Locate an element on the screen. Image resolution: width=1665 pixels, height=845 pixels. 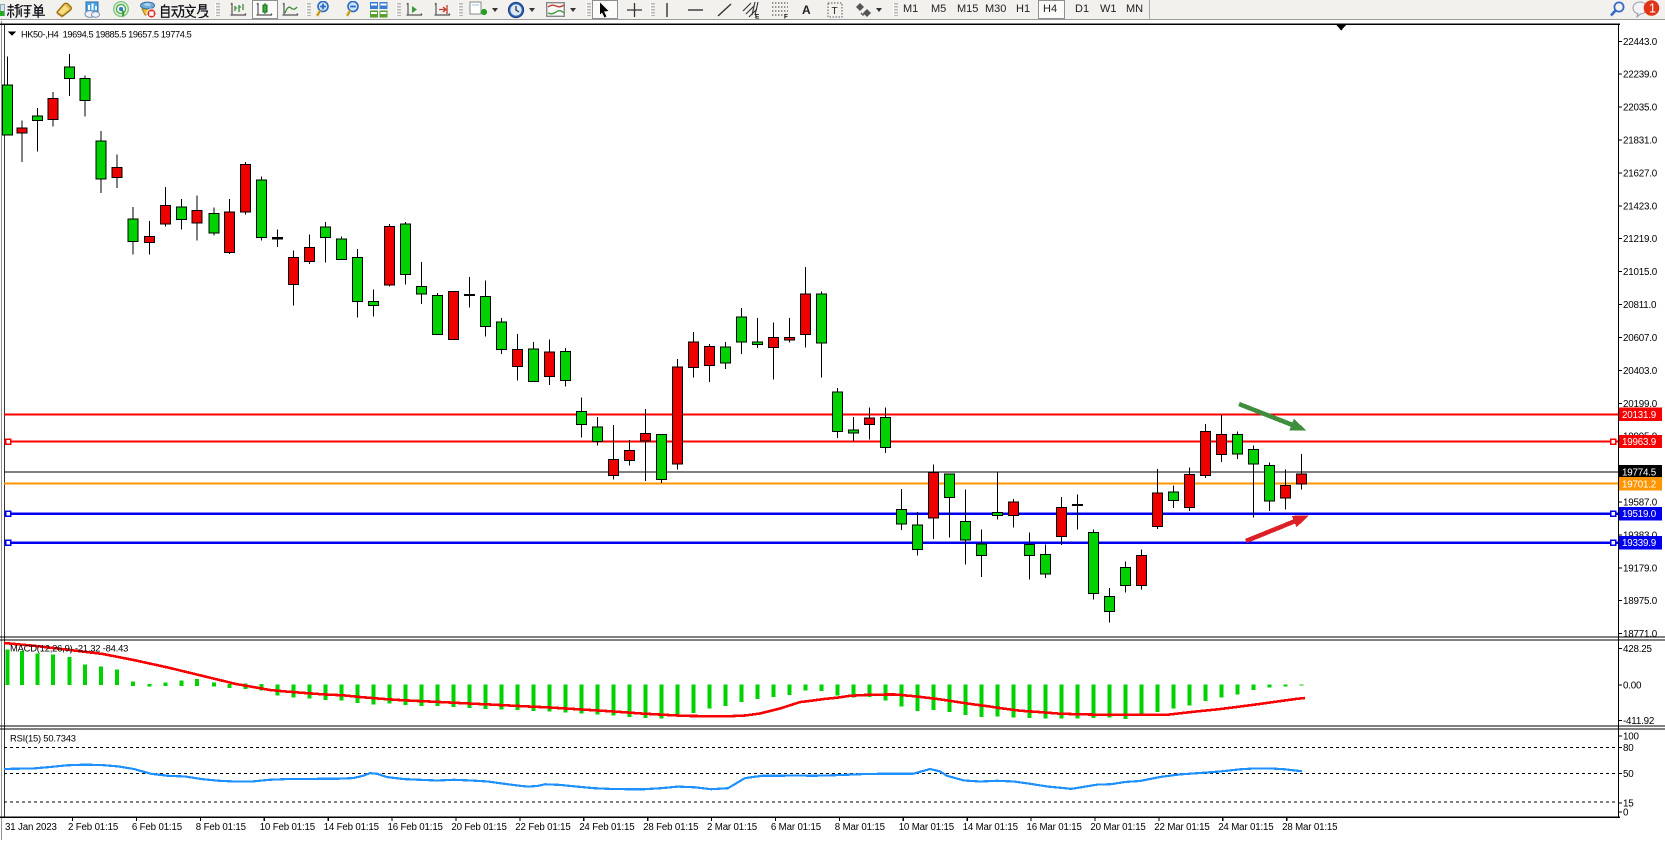
svg-text: 6 Mar 01:15 is located at coordinates (796, 827).